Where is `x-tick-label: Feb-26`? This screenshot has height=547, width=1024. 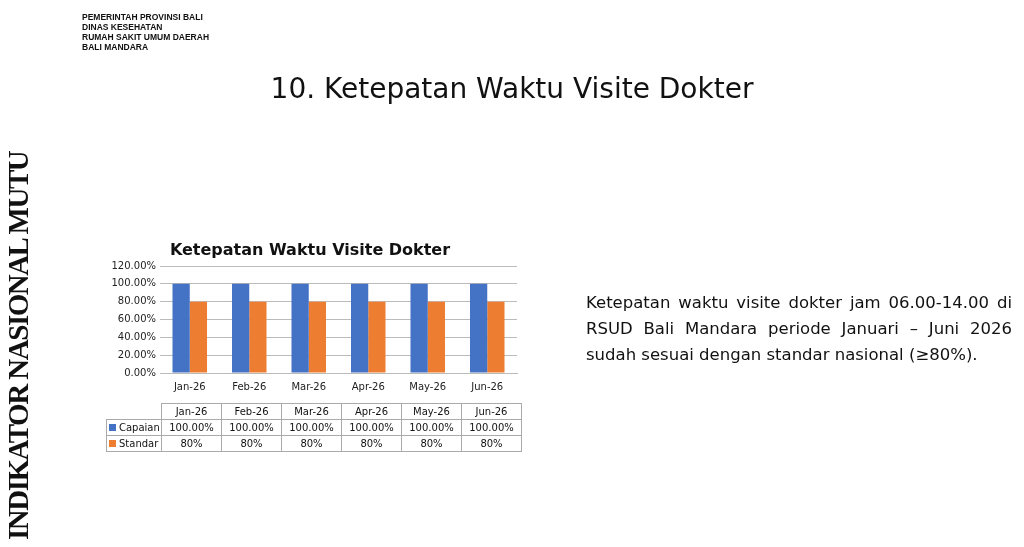
x-tick-label: Feb-26 is located at coordinates (249, 386).